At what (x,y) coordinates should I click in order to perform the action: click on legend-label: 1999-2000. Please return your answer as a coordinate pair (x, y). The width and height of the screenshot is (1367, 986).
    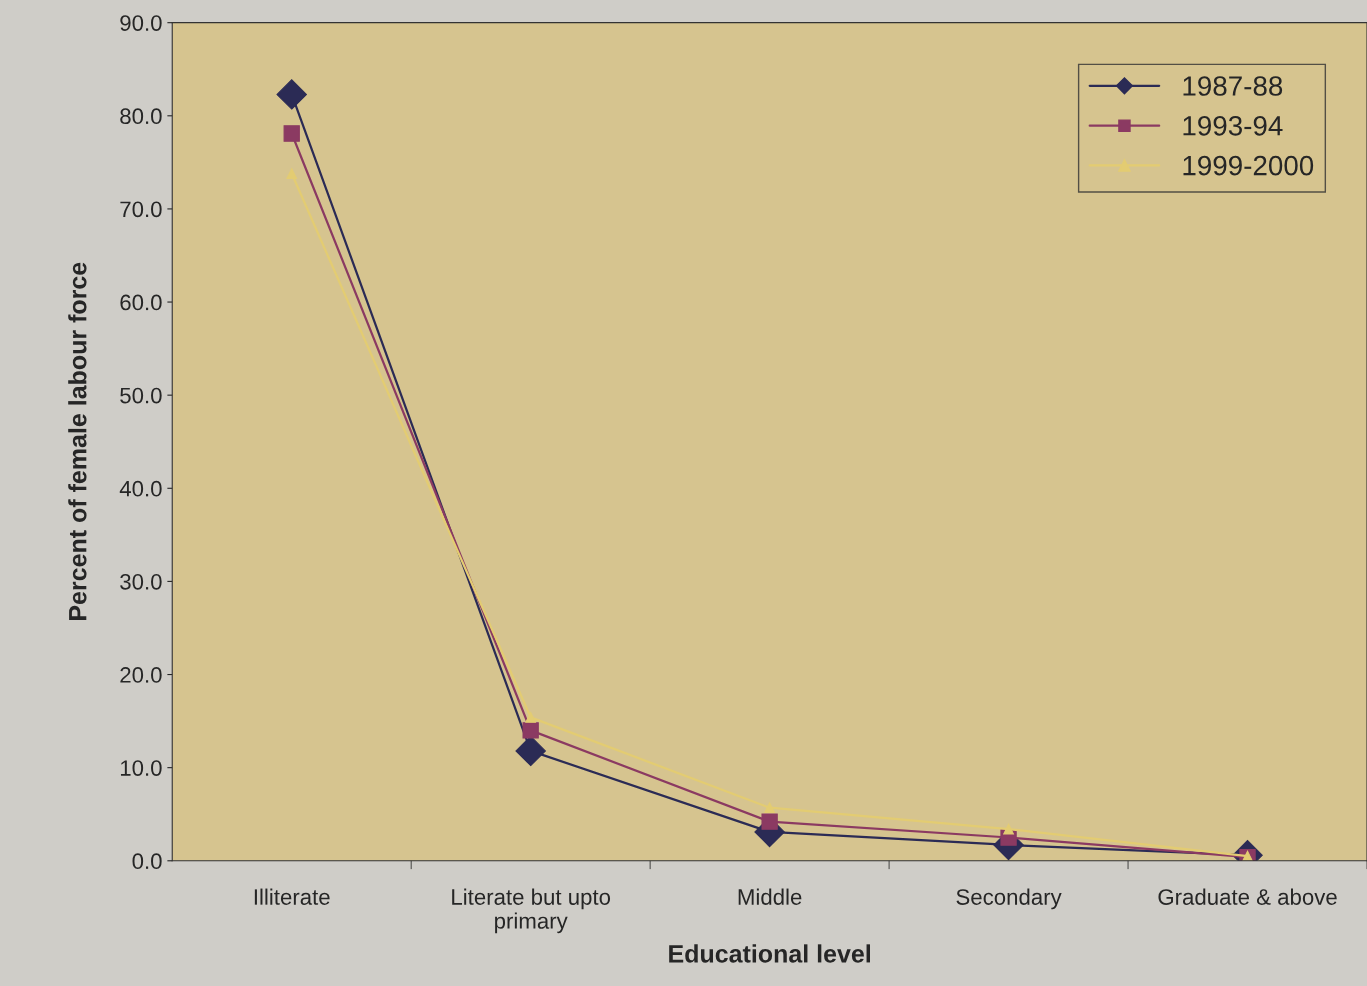
    Looking at the image, I should click on (1248, 165).